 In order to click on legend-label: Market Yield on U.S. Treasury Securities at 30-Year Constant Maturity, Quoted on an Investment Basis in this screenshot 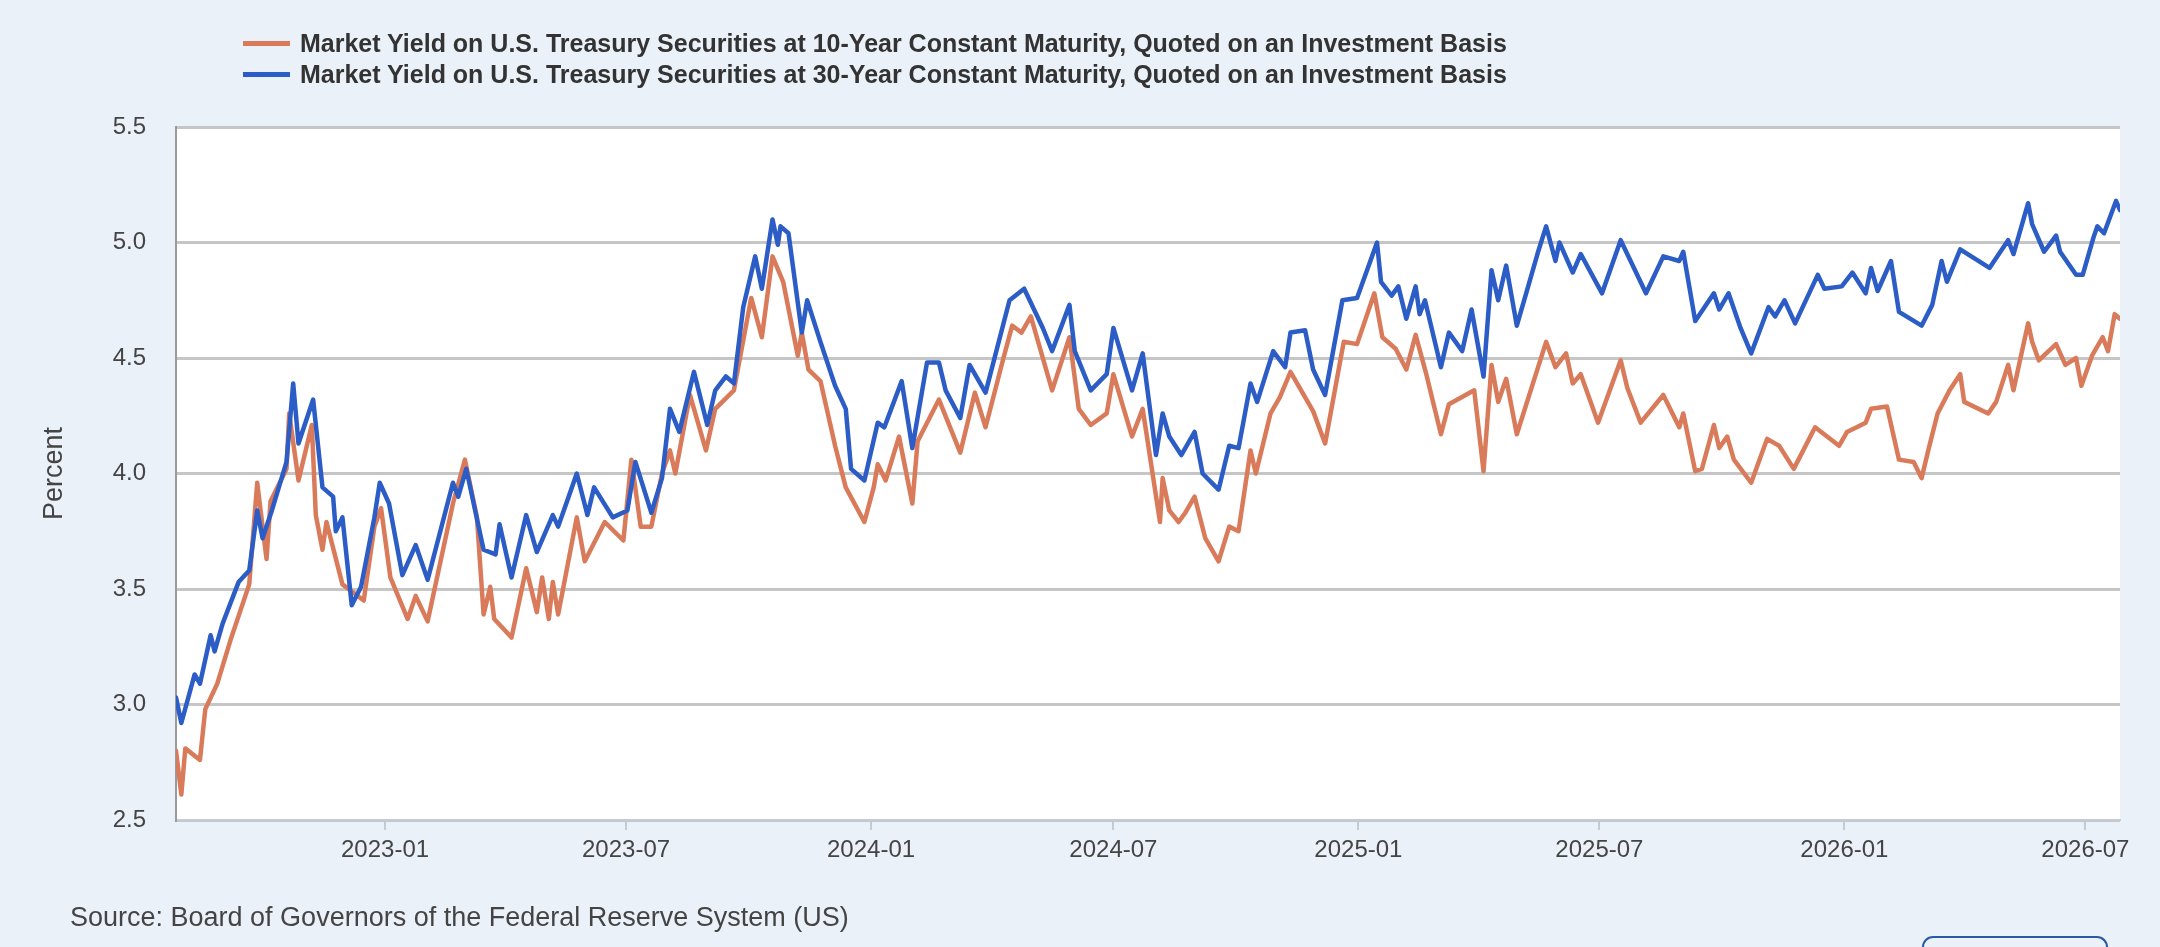, I will do `click(903, 74)`.